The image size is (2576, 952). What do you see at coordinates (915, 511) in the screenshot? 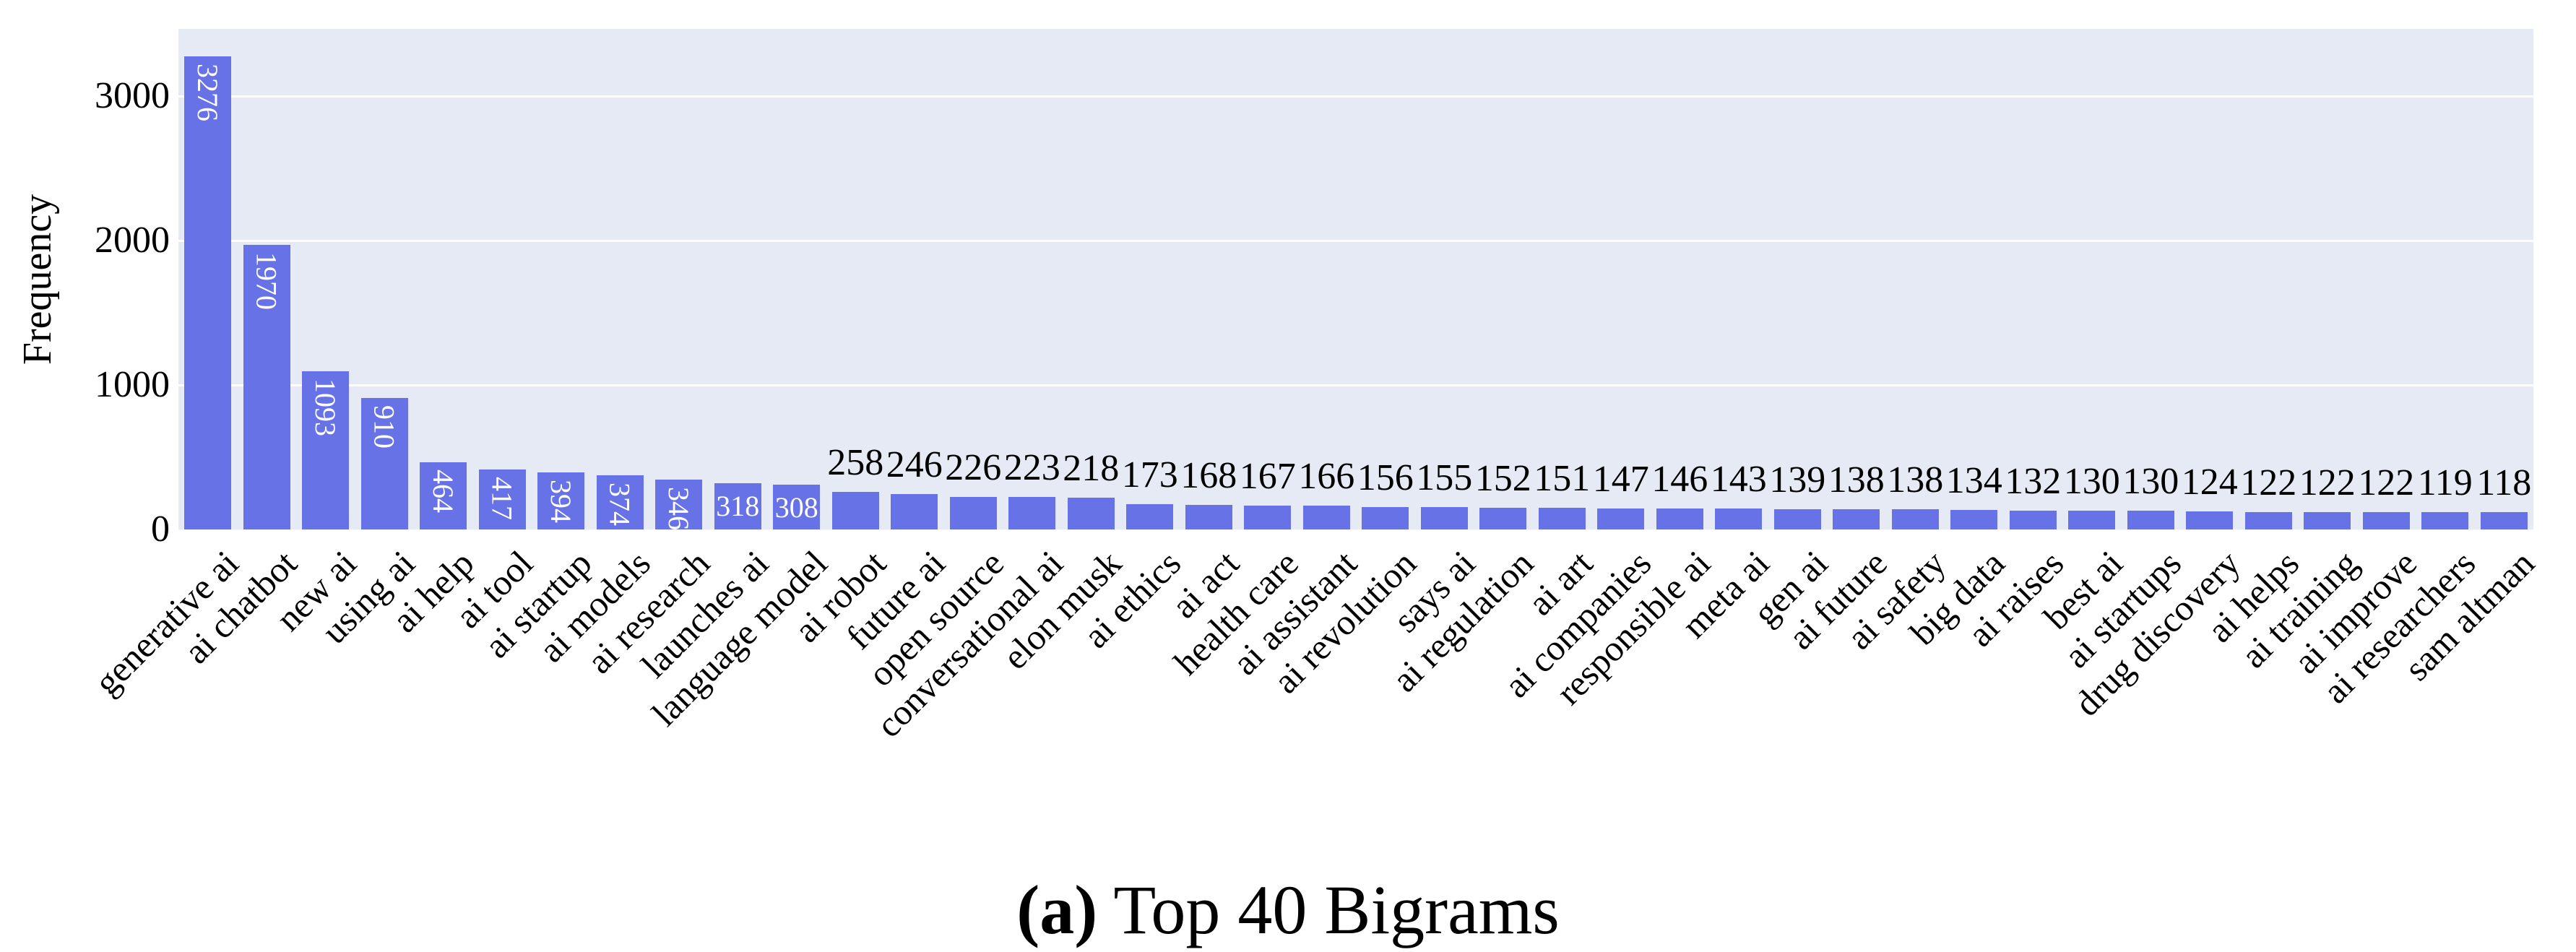
I see `bar-future-ai` at bounding box center [915, 511].